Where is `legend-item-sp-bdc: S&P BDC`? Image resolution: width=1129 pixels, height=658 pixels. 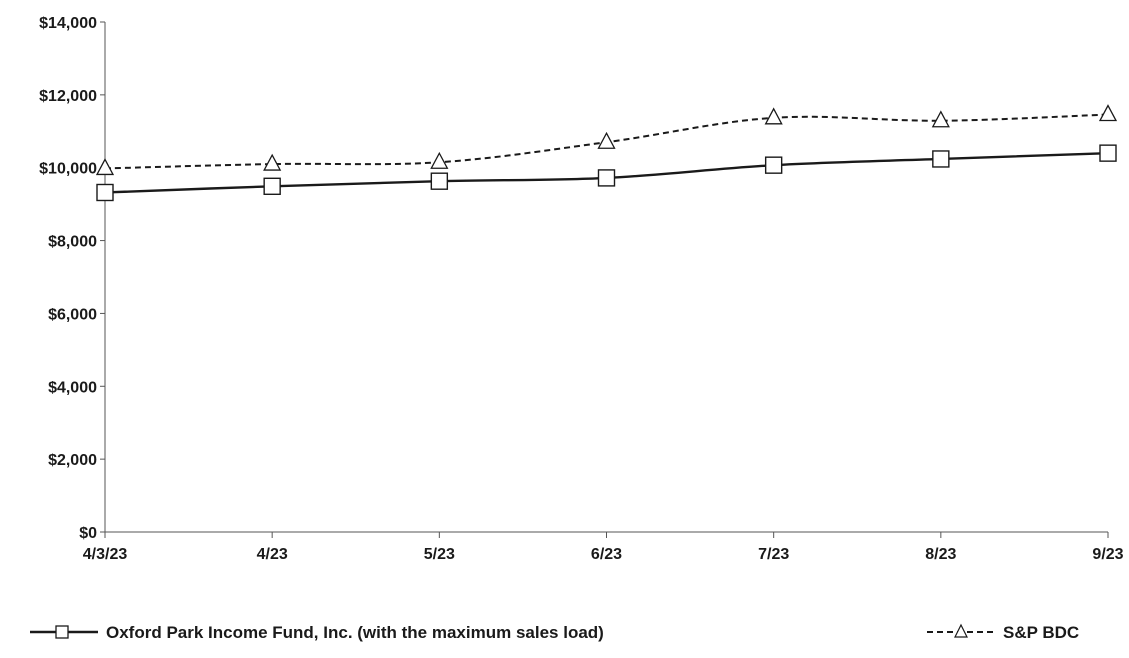
legend-item-sp-bdc: S&P BDC is located at coordinates (1003, 632).